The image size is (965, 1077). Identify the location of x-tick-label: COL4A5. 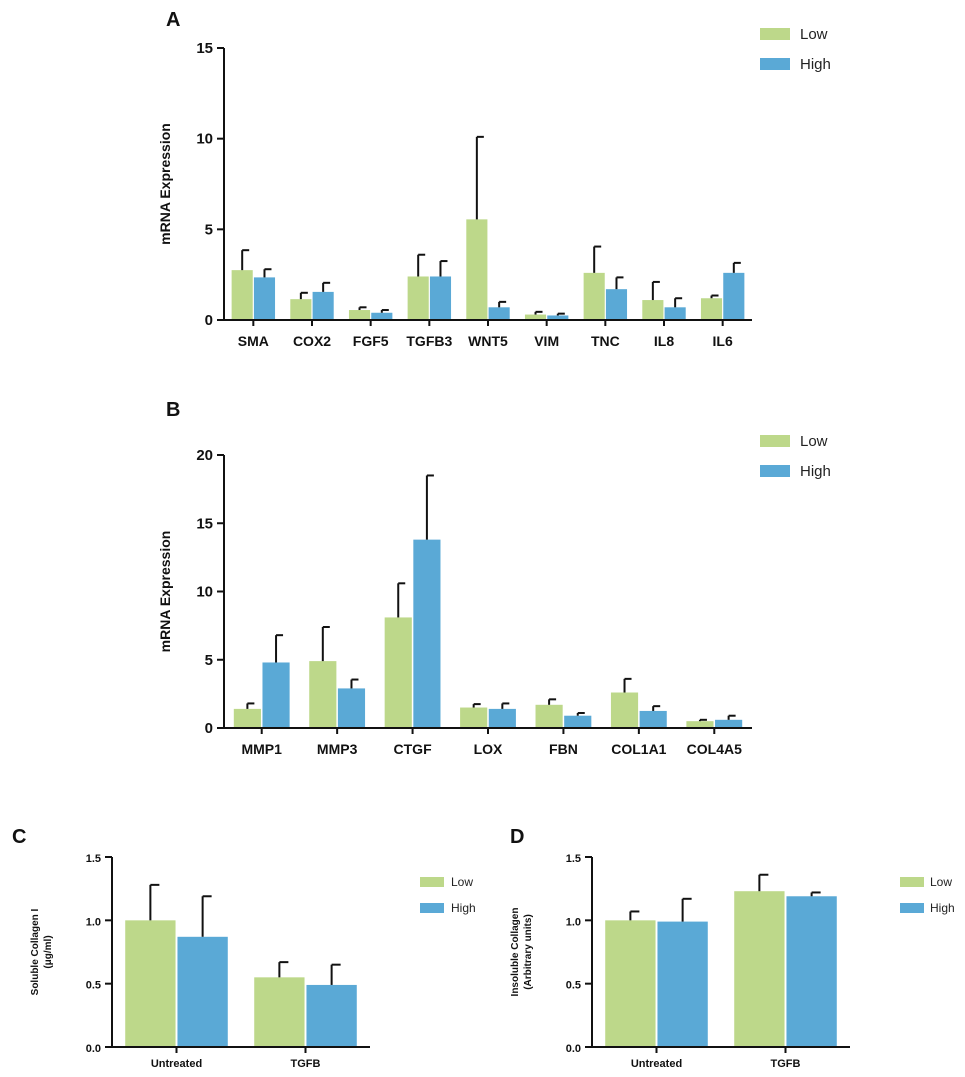
(714, 749).